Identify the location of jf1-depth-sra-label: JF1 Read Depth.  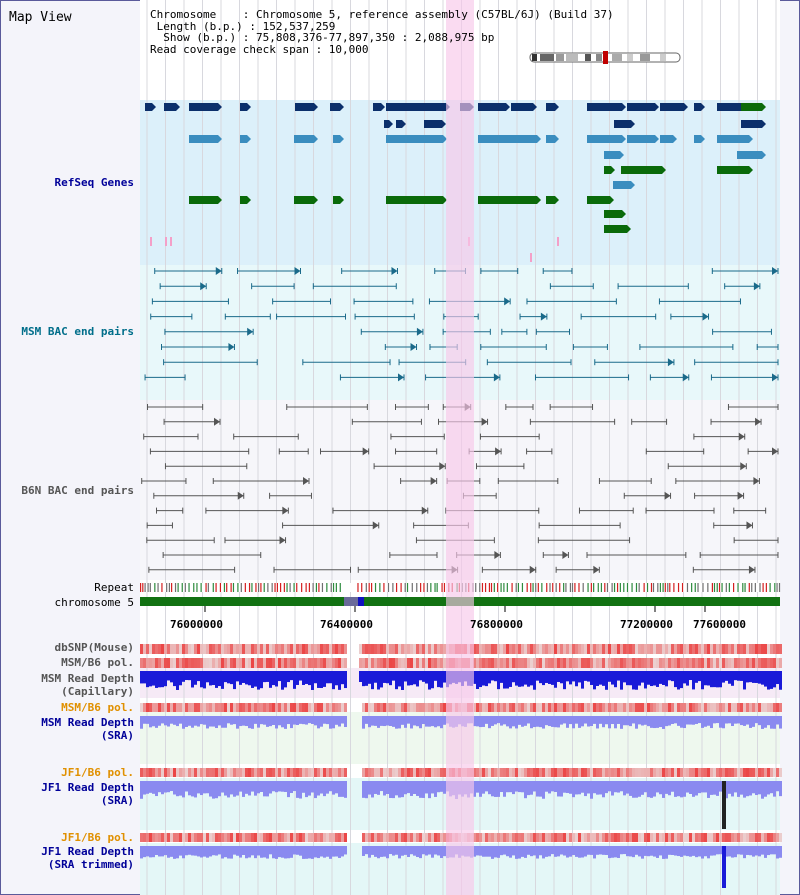
(87, 787).